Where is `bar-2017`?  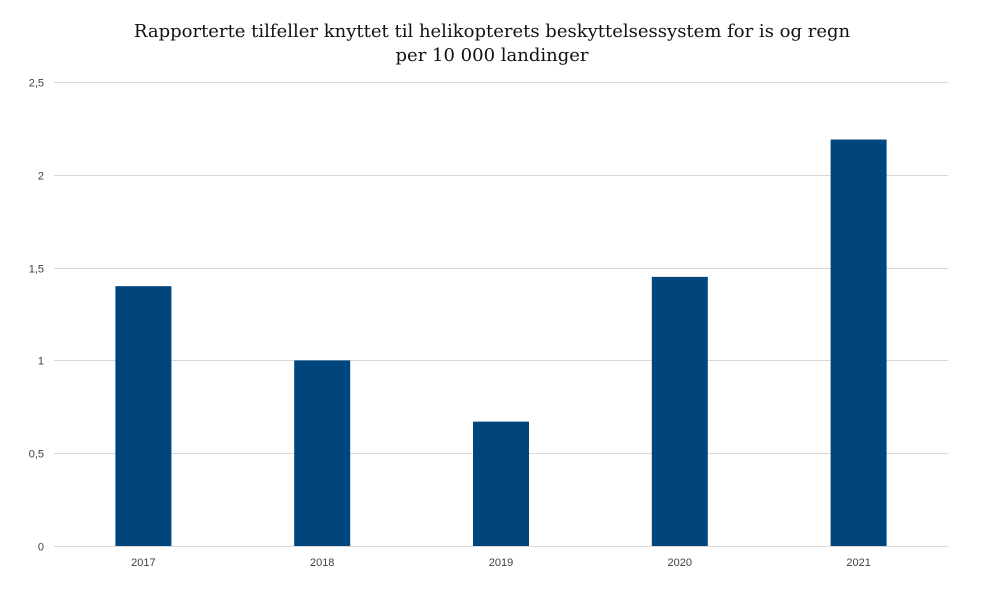
bar-2017 is located at coordinates (143, 416).